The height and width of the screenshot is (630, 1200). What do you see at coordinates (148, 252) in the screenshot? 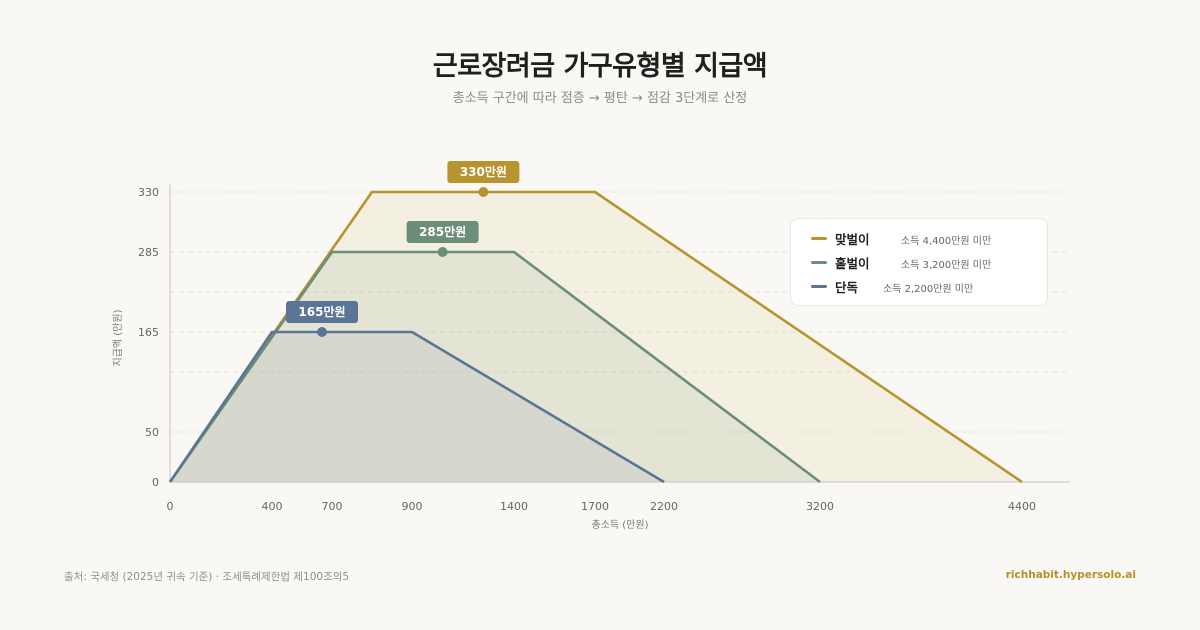
I see `y-tick-label: 285` at bounding box center [148, 252].